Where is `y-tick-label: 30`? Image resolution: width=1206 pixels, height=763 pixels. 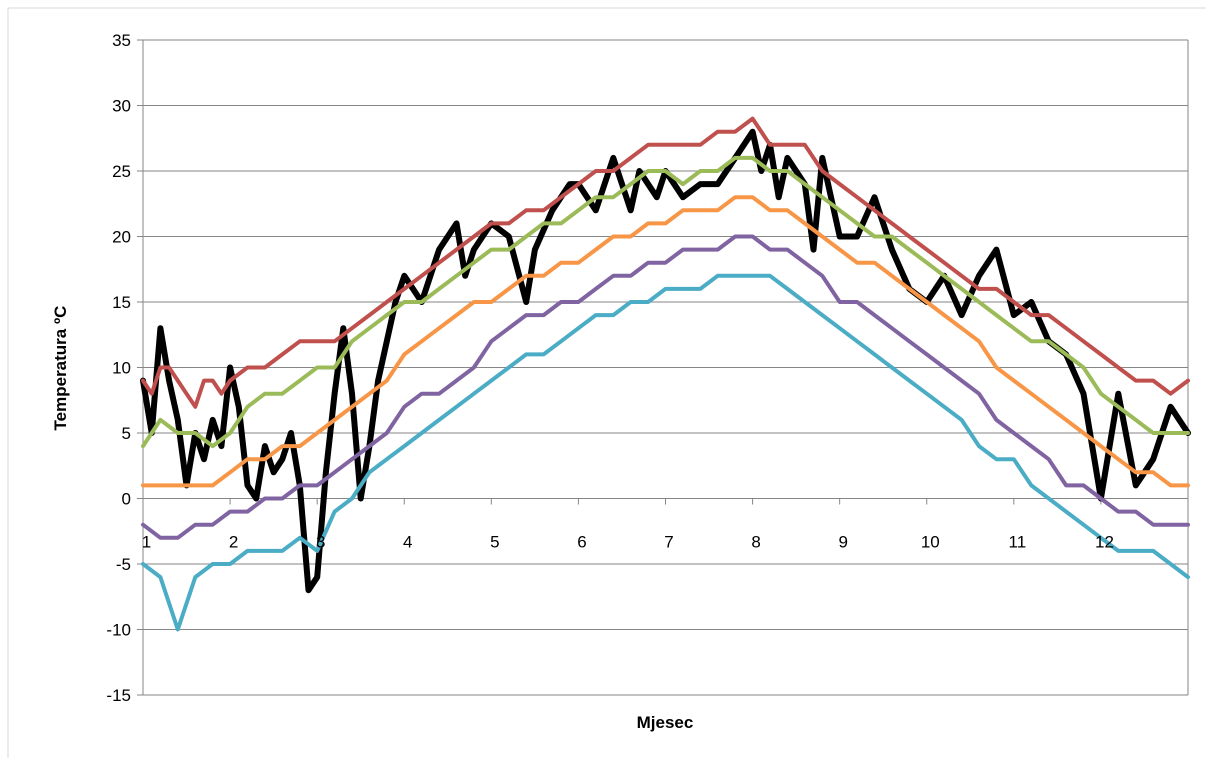
y-tick-label: 30 is located at coordinates (121, 106).